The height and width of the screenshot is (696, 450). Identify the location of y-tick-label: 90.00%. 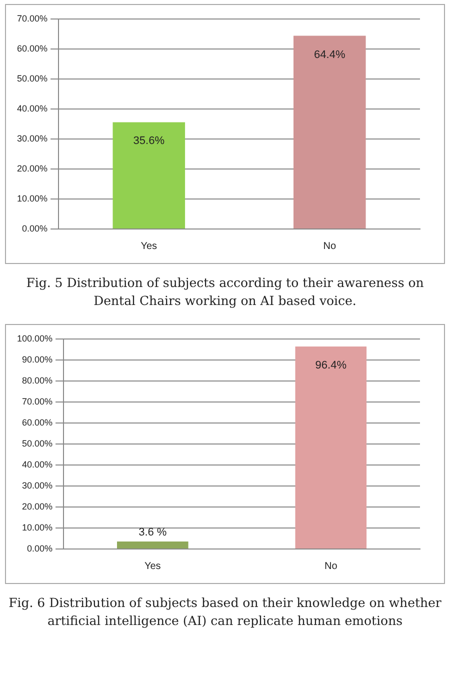
(37, 359).